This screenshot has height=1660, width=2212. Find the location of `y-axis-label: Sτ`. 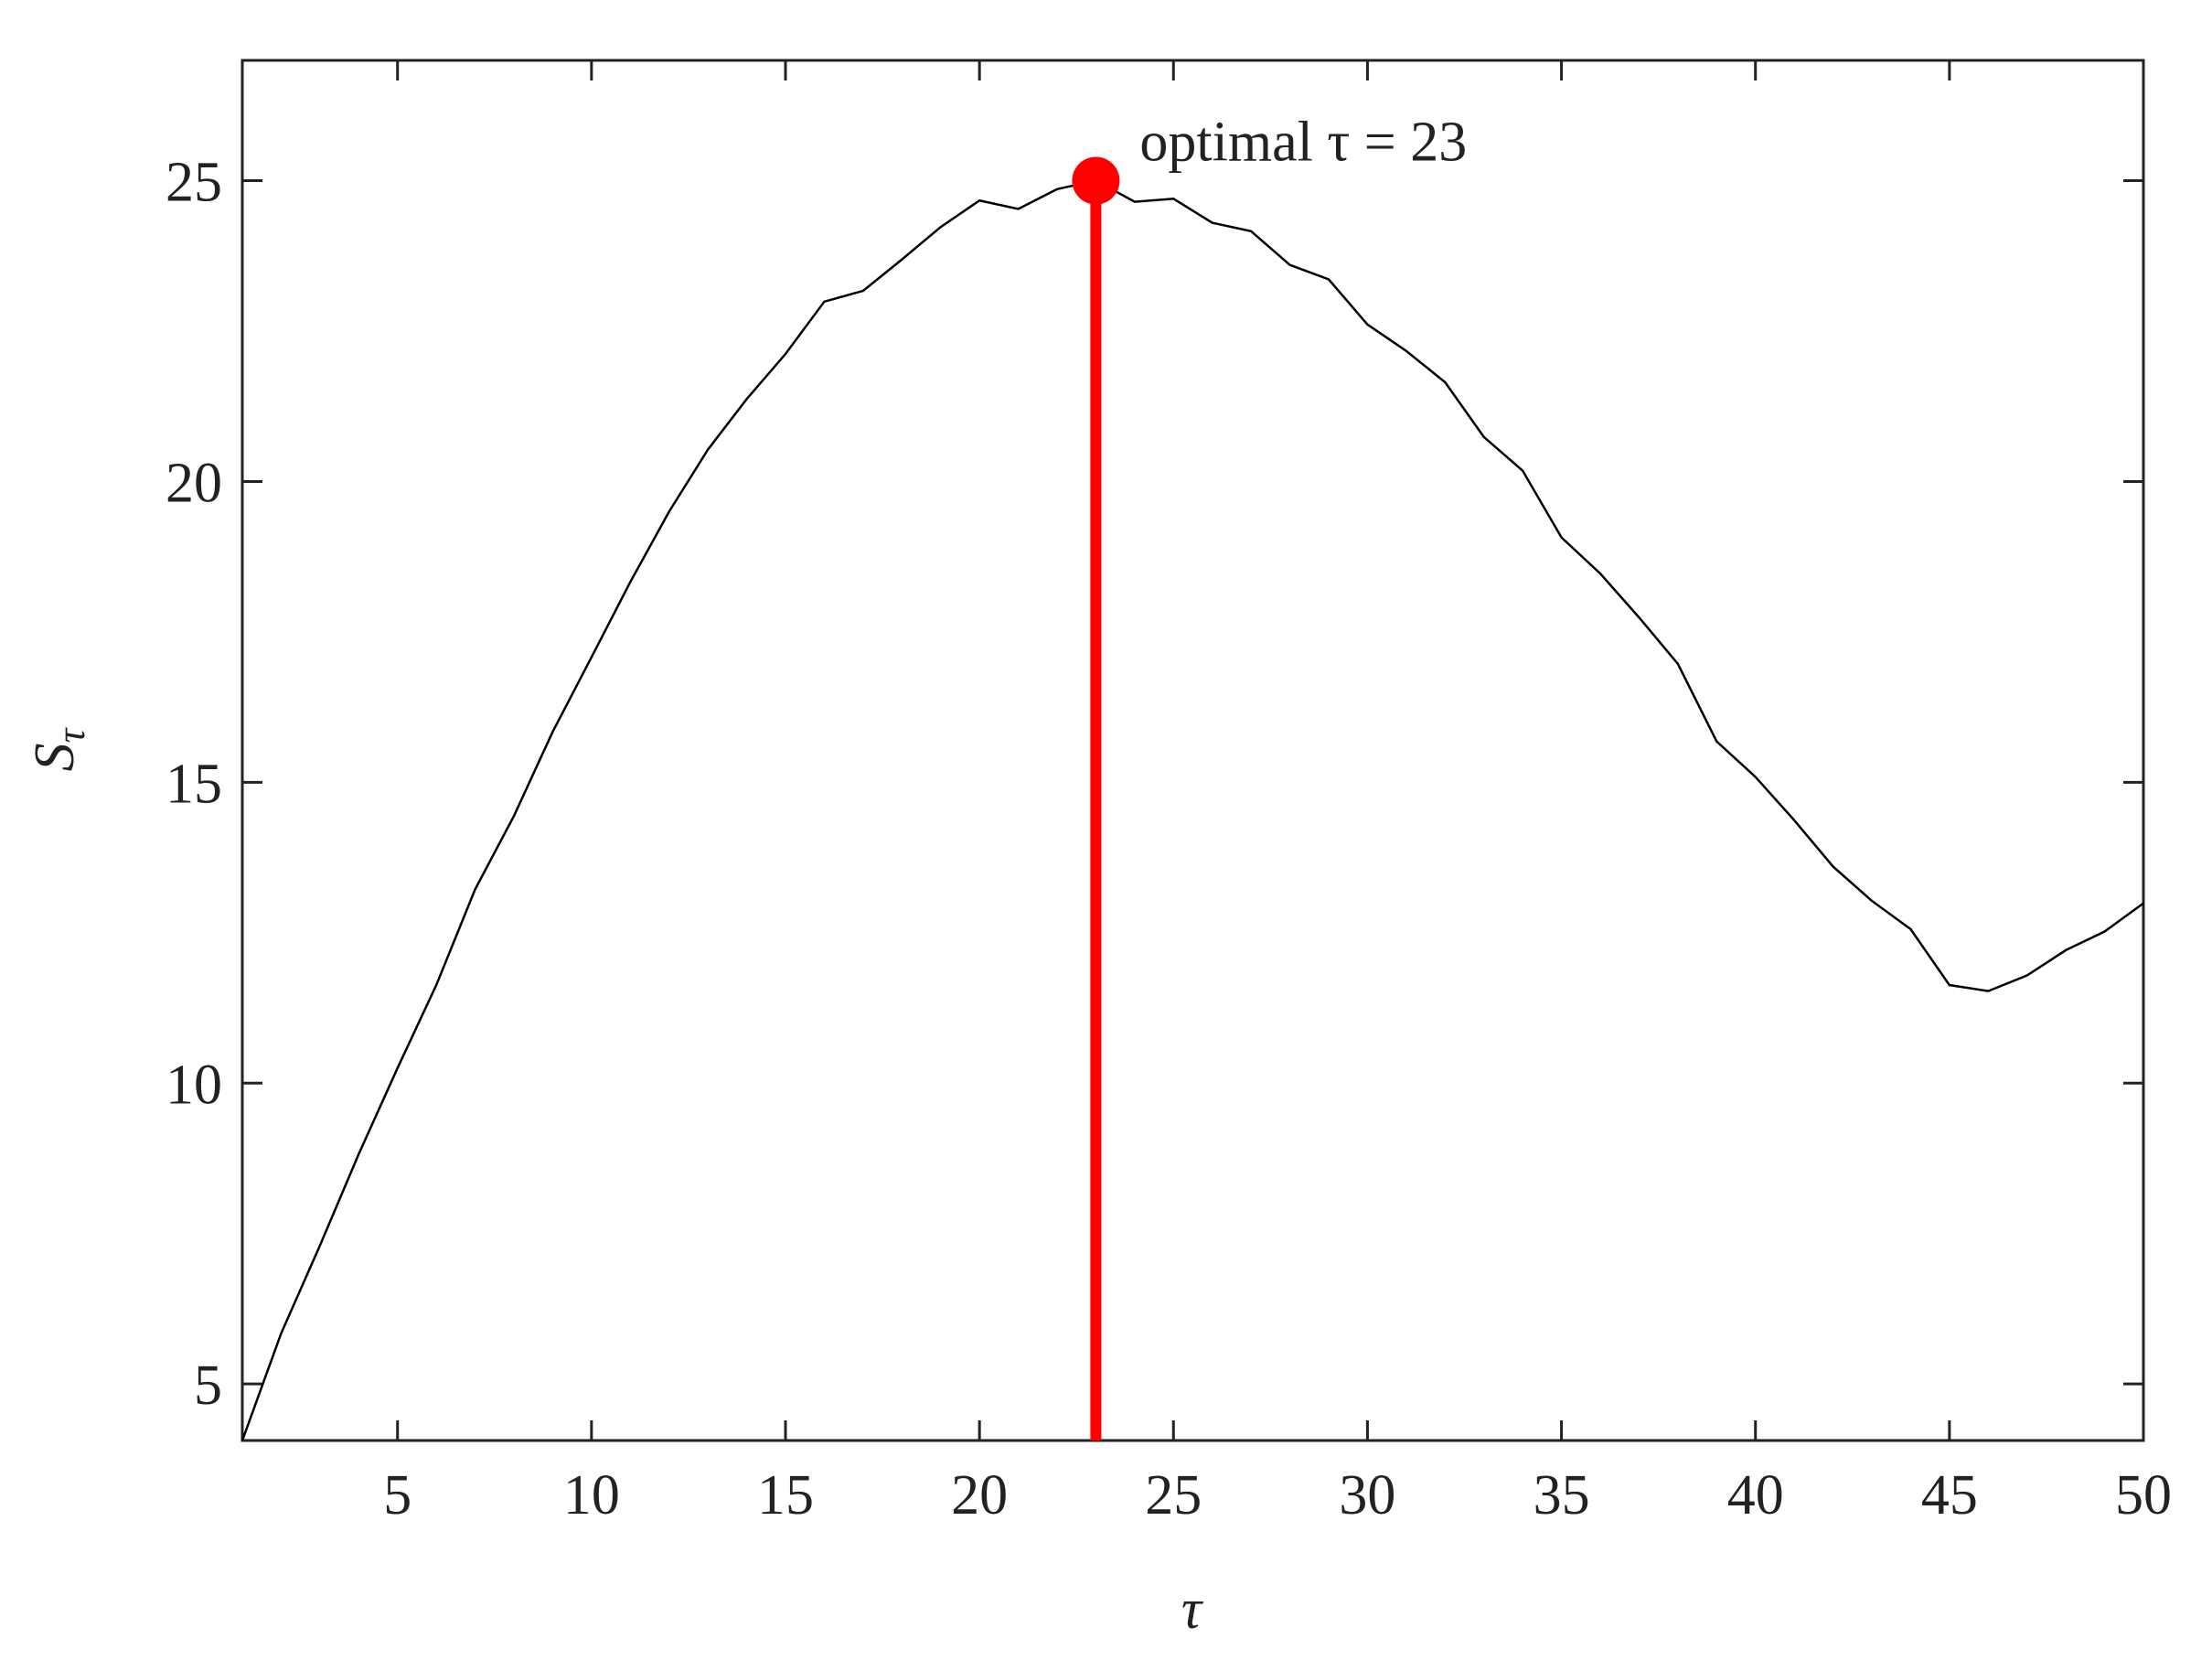

y-axis-label: Sτ is located at coordinates (59, 748).